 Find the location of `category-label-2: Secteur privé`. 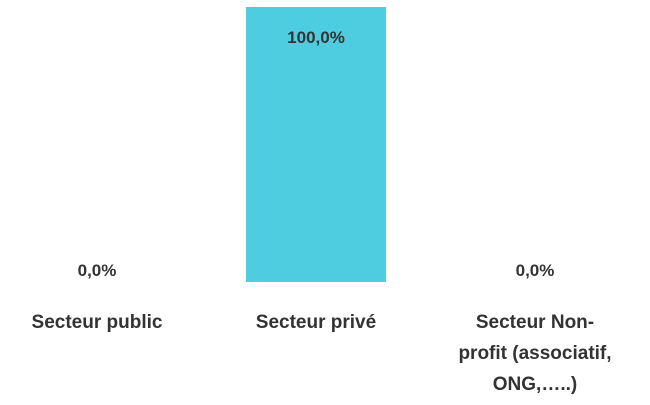

category-label-2: Secteur privé is located at coordinates (316, 322).